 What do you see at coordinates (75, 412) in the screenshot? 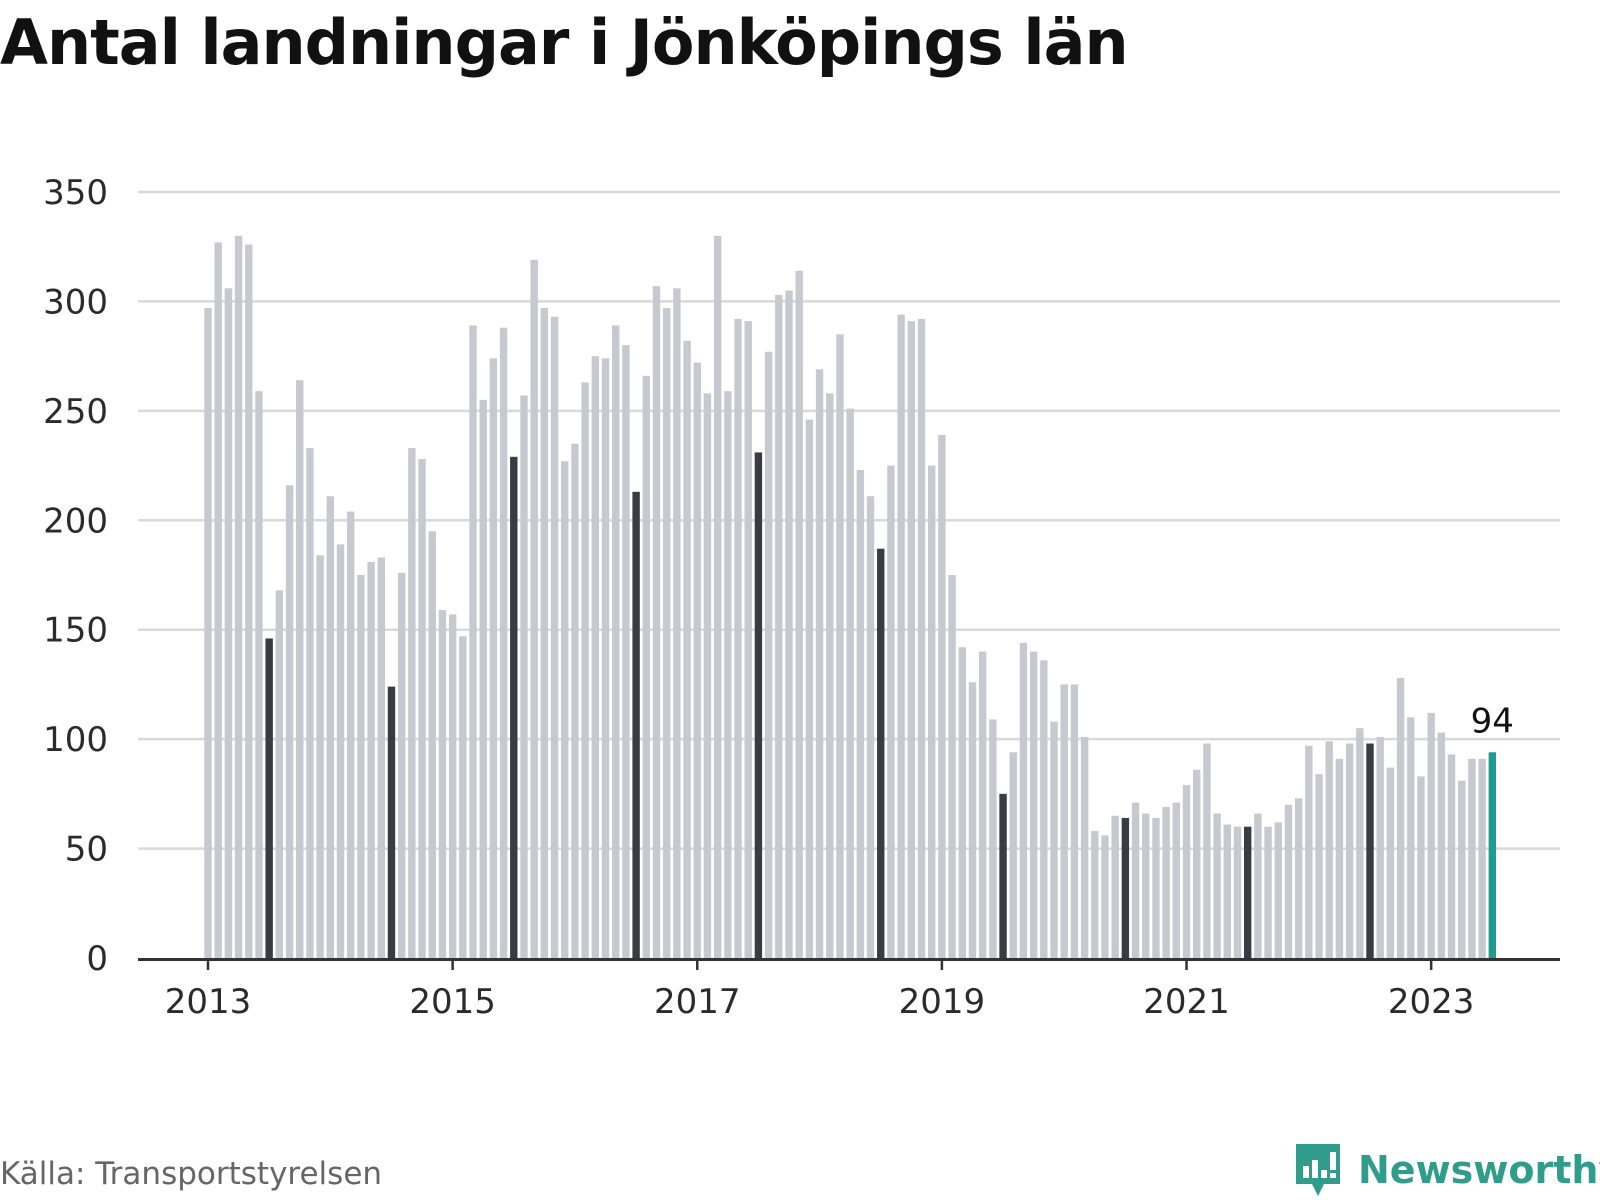
I see `y-tick-label: 250` at bounding box center [75, 412].